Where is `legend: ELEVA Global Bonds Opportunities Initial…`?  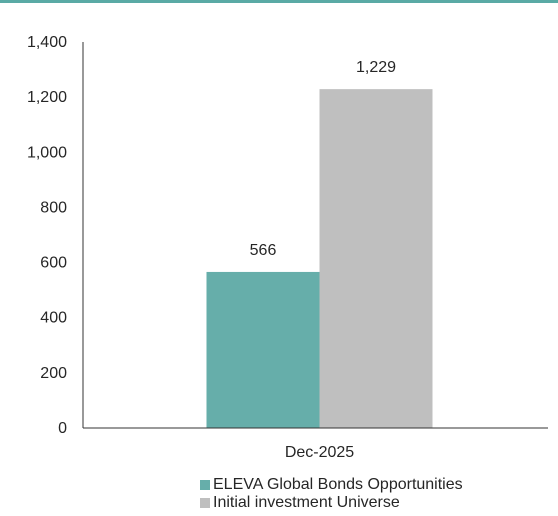 legend: ELEVA Global Bonds Opportunities Initial… is located at coordinates (331, 494).